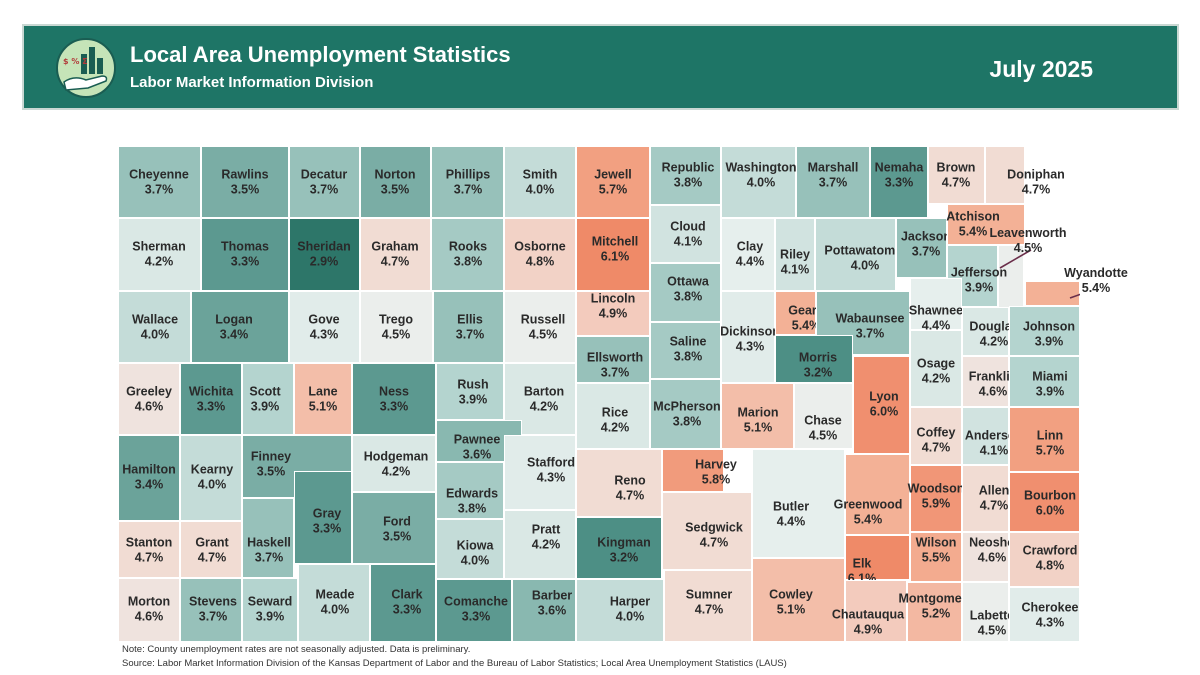  I want to click on county-logan, so click(240, 327).